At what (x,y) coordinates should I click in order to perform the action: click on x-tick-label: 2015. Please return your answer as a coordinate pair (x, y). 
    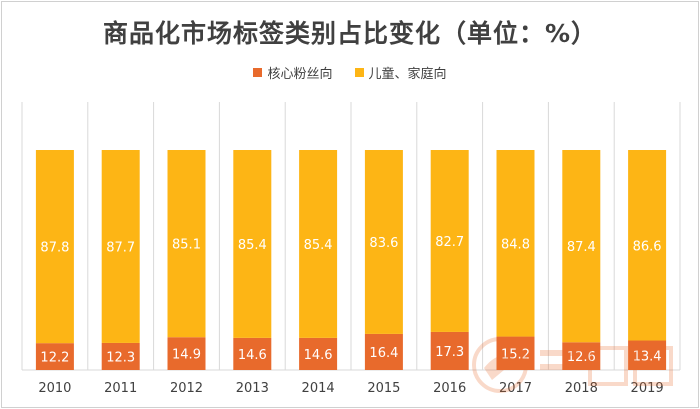
    Looking at the image, I should click on (383, 388).